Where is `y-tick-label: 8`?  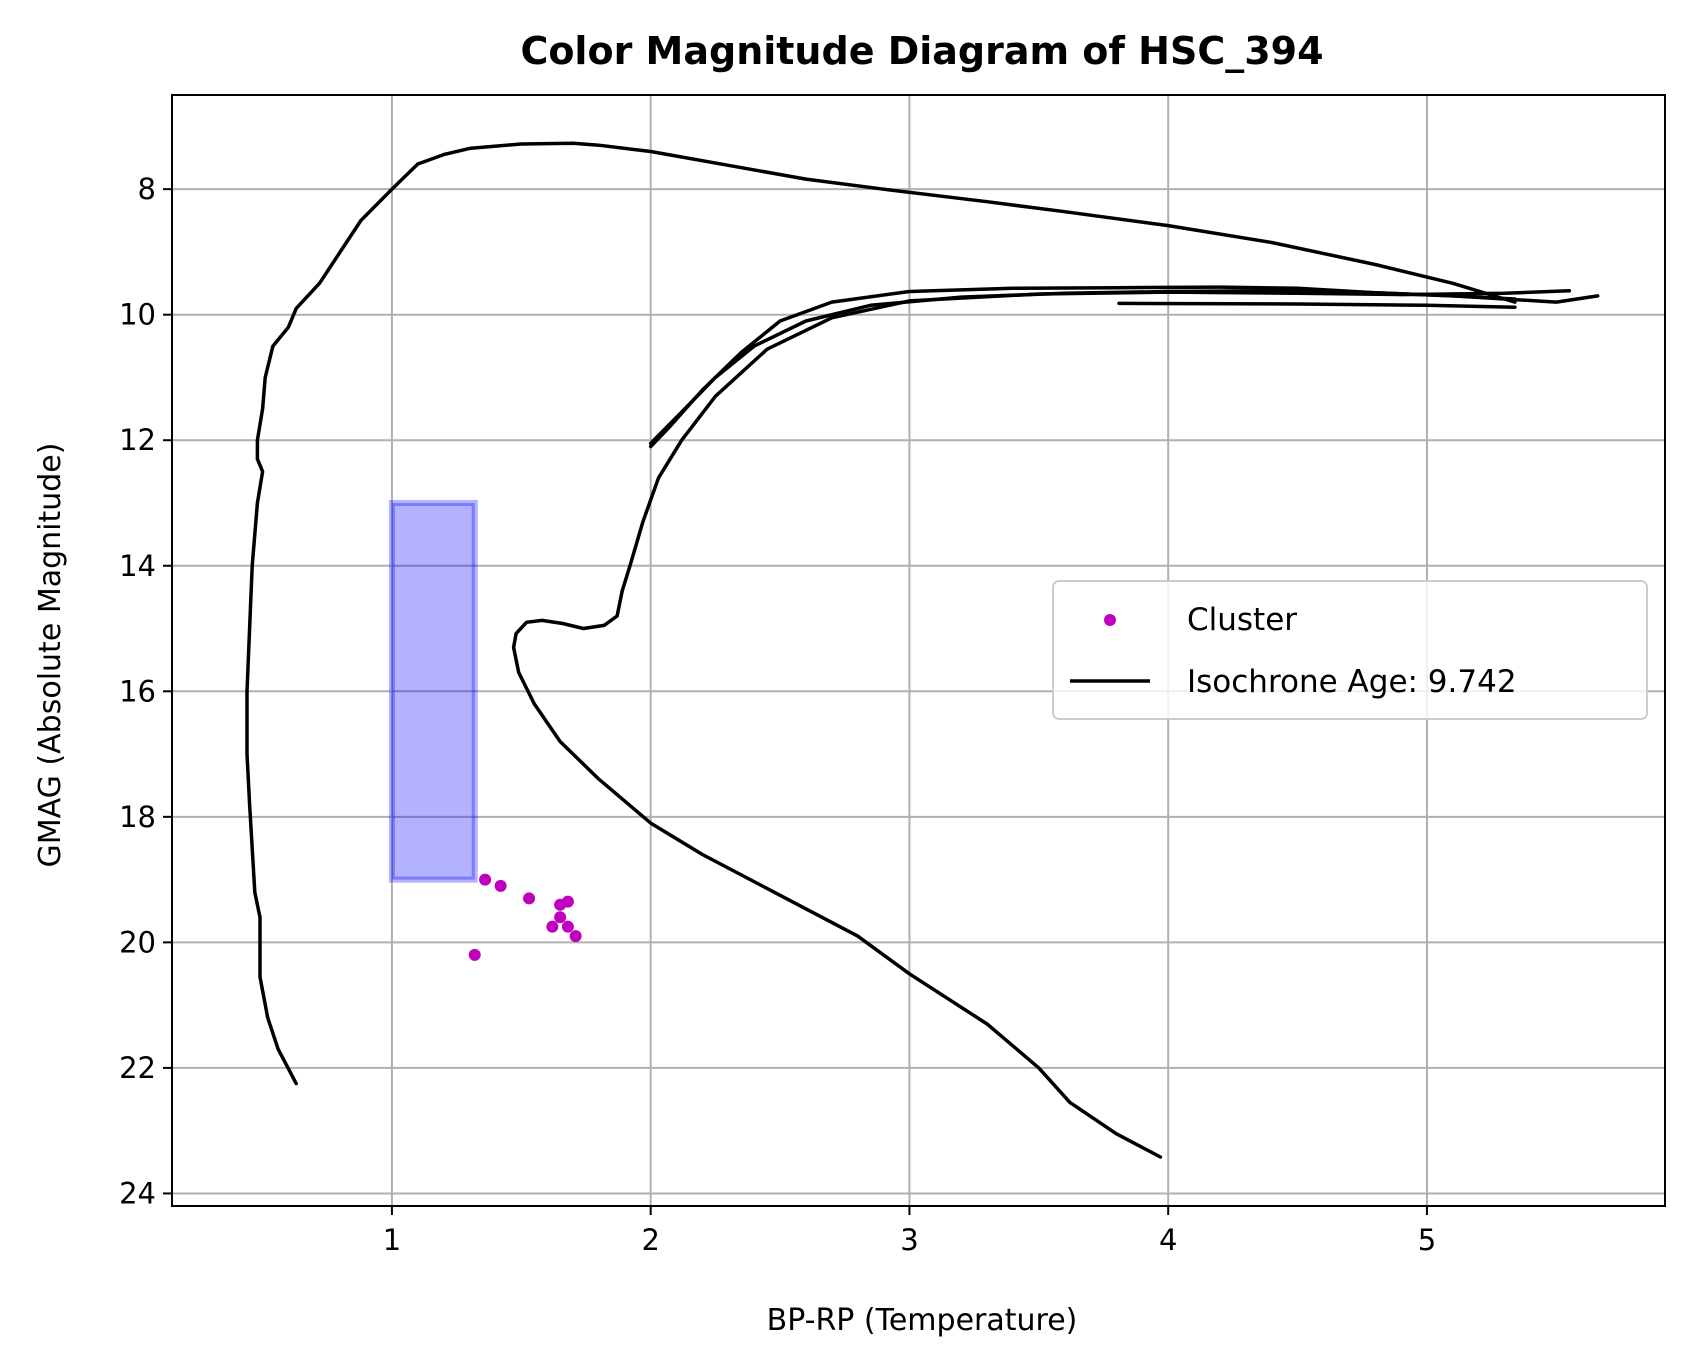
y-tick-label: 8 is located at coordinates (147, 189).